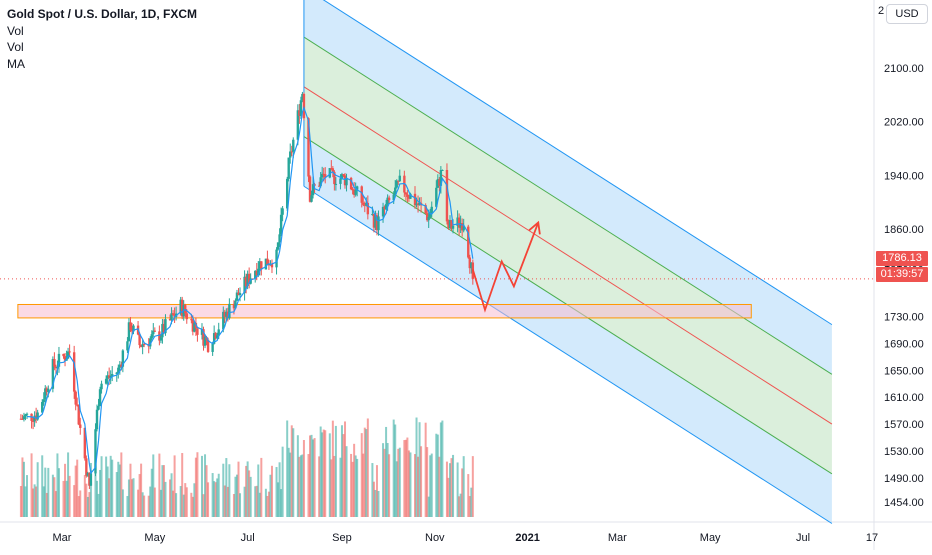  I want to click on price-tick-label: 1454.00, so click(904, 503).